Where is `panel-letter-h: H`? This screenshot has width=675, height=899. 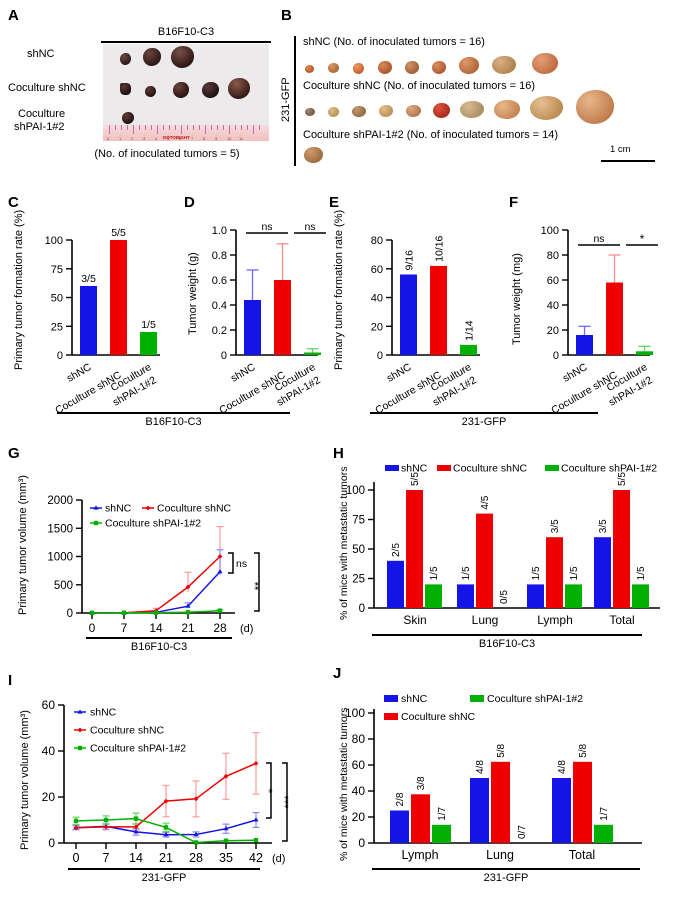 panel-letter-h: H is located at coordinates (338, 453).